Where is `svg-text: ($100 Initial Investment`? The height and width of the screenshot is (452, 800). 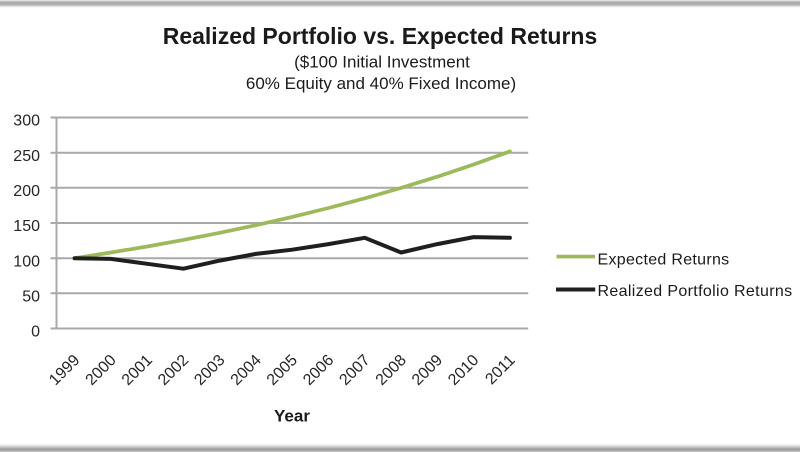
svg-text: ($100 Initial Investment is located at coordinates (382, 62).